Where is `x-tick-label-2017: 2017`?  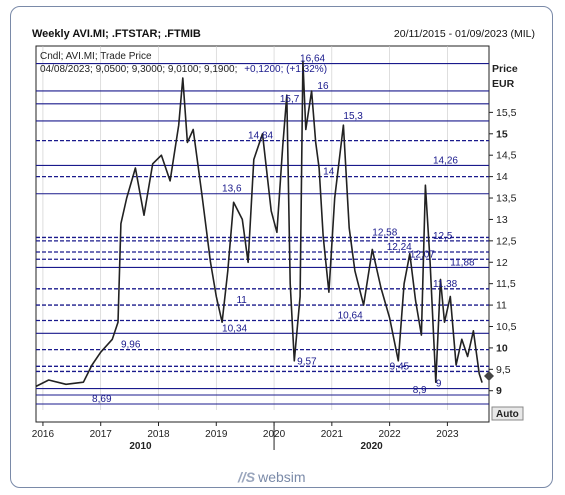
x-tick-label-2017: 2017 is located at coordinates (101, 434).